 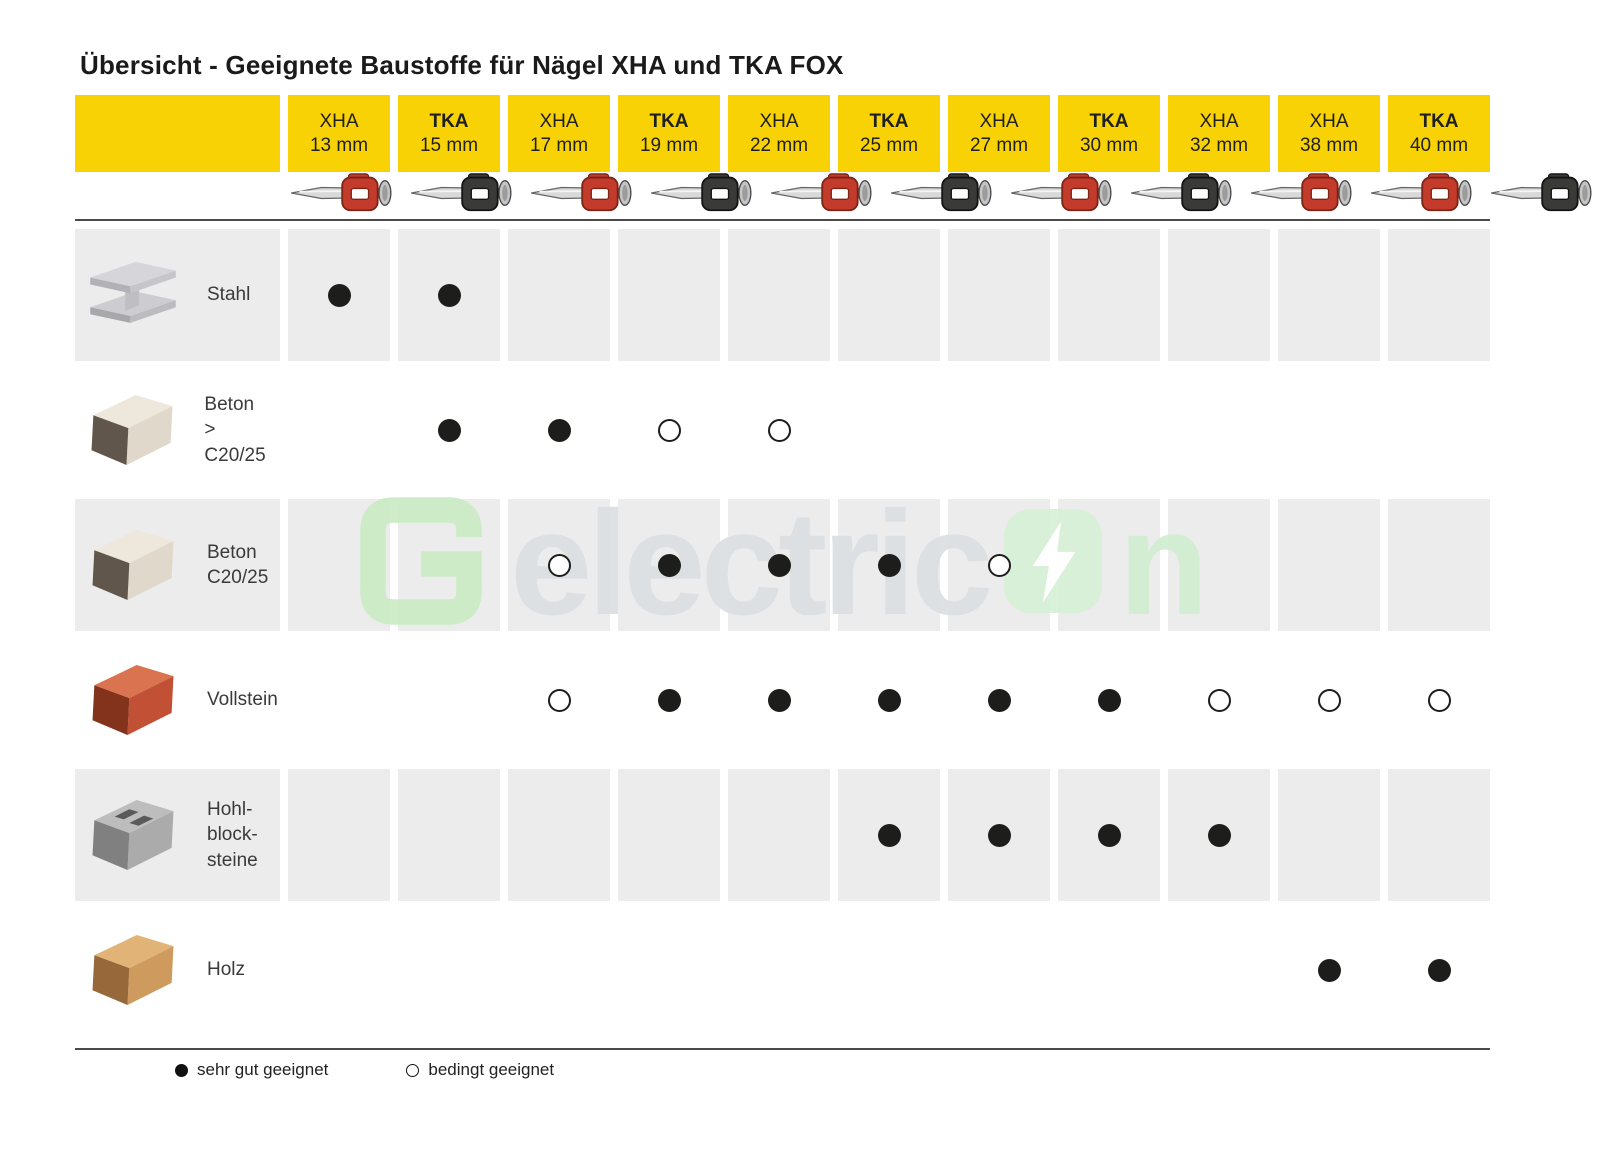 I want to click on legend-label: bedingt geeignet, so click(x=491, y=1069).